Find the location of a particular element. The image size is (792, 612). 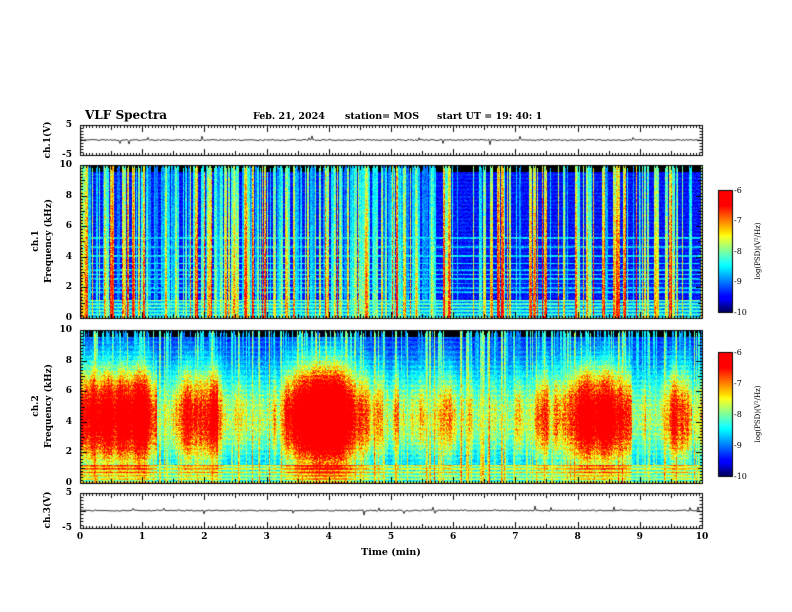

ch2-spectrogram-axis-title-line2: Frequency (kHz) is located at coordinates (49, 406).